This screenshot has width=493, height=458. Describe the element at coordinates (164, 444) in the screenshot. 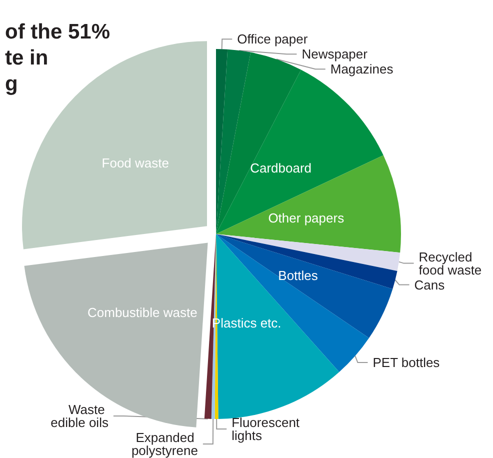

I see `slice-label: Expanded polystyrene` at that location.